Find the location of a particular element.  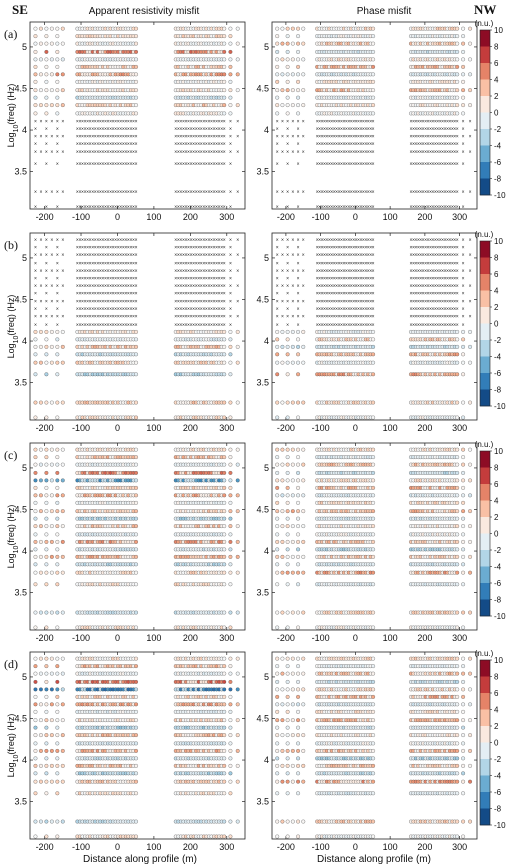

plot-frame is located at coordinates (137, 115).